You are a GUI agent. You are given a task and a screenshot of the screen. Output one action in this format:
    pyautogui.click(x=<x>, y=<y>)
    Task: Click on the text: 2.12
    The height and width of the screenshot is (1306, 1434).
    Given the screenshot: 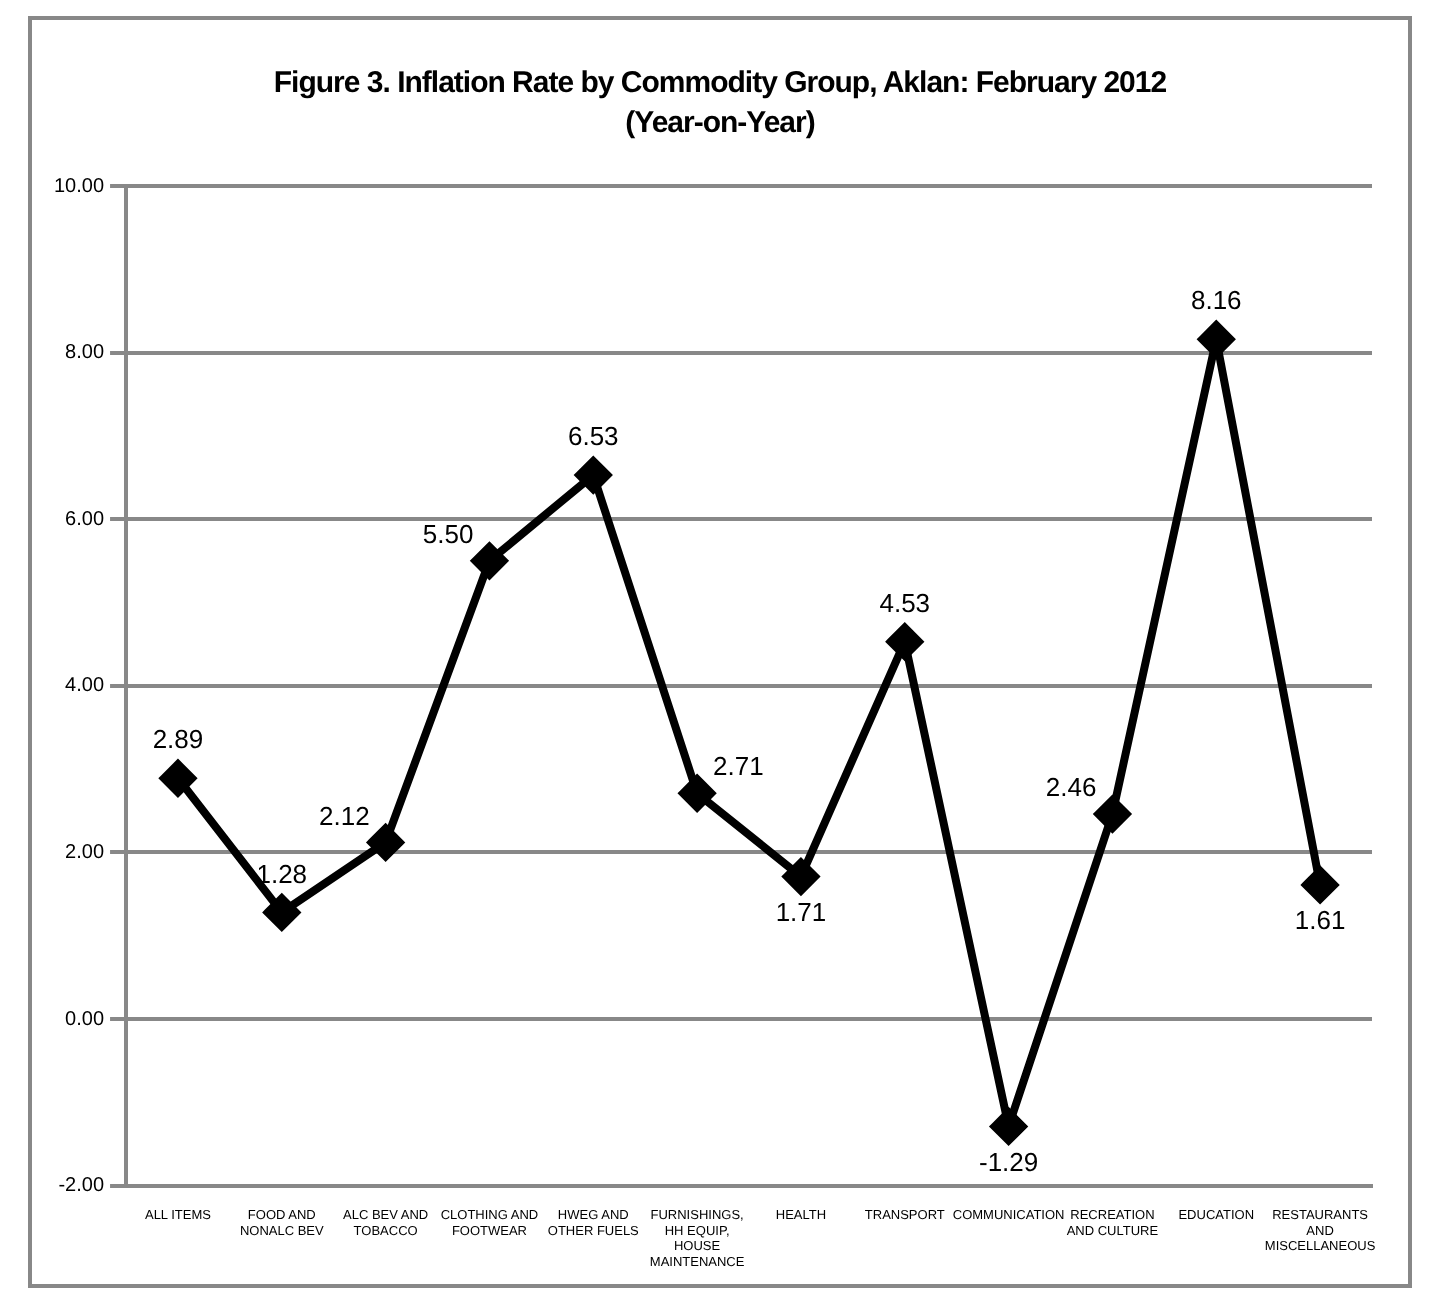 What is the action you would take?
    pyautogui.click(x=344, y=815)
    